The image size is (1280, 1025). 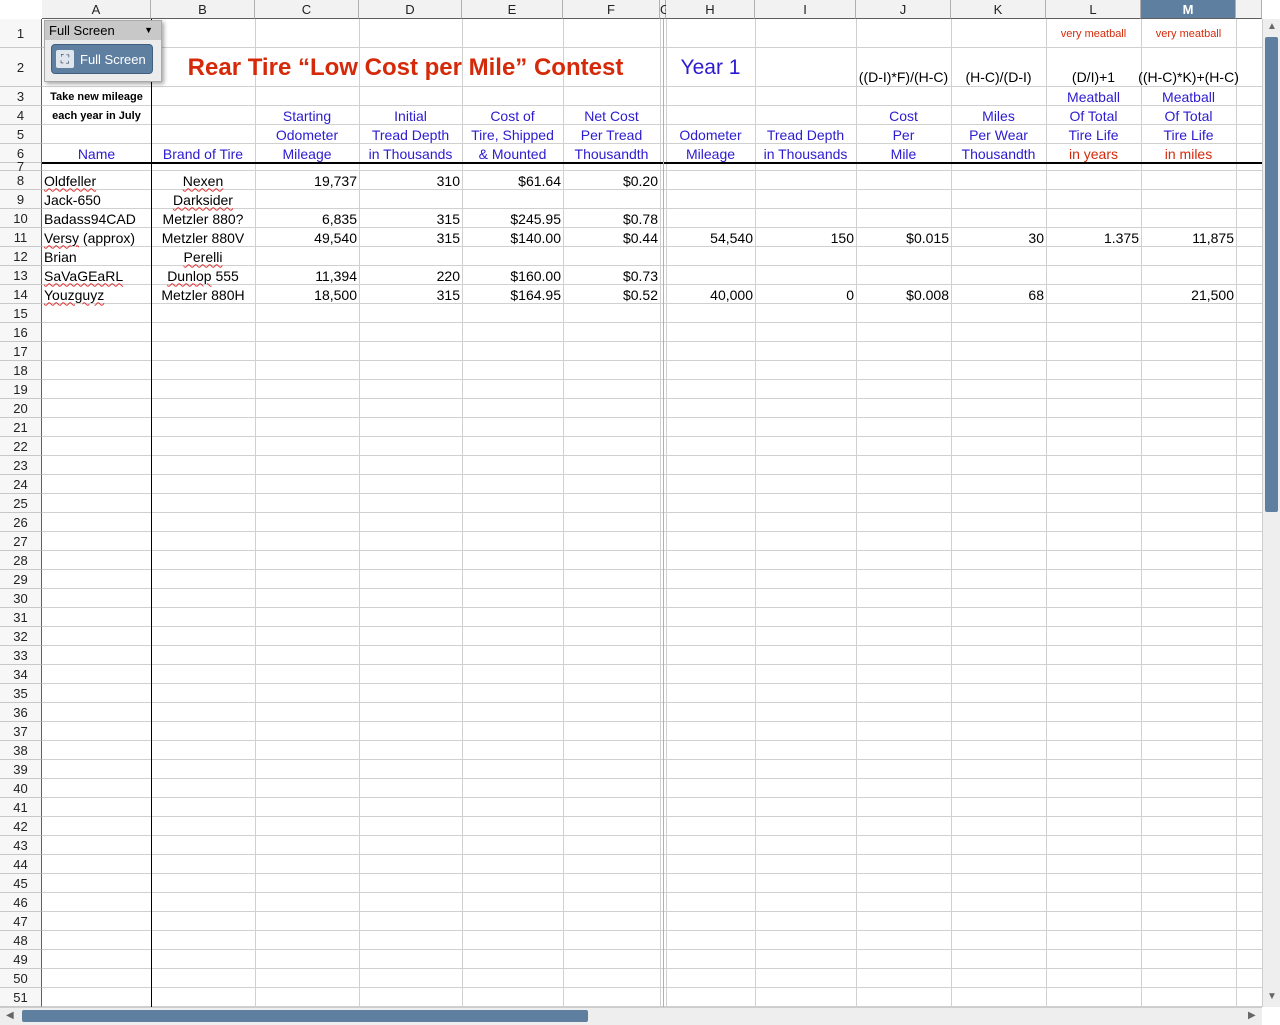 I want to click on data-cell: 18,500, so click(x=307, y=294).